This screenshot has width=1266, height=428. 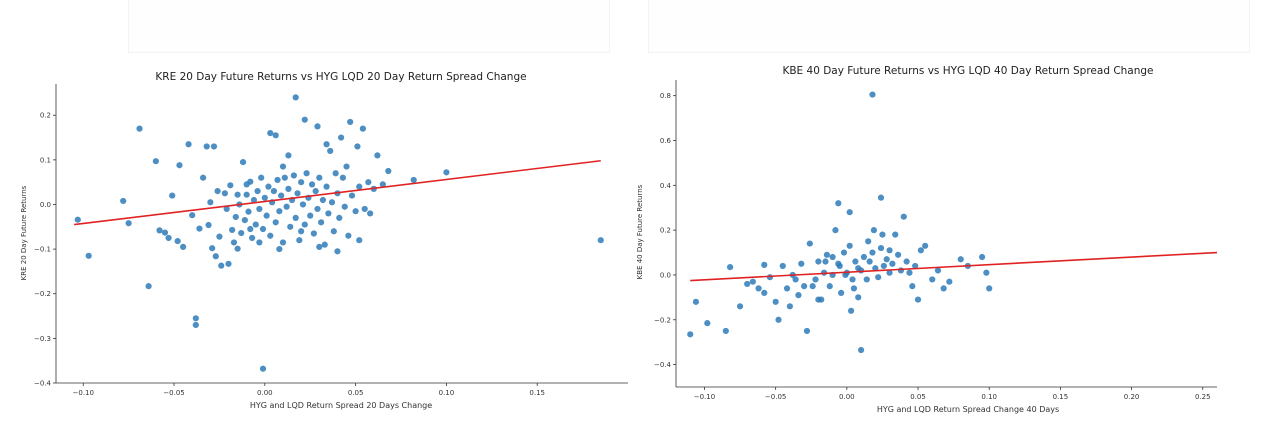 What do you see at coordinates (989, 397) in the screenshot?
I see `x-tick-label: 0.10` at bounding box center [989, 397].